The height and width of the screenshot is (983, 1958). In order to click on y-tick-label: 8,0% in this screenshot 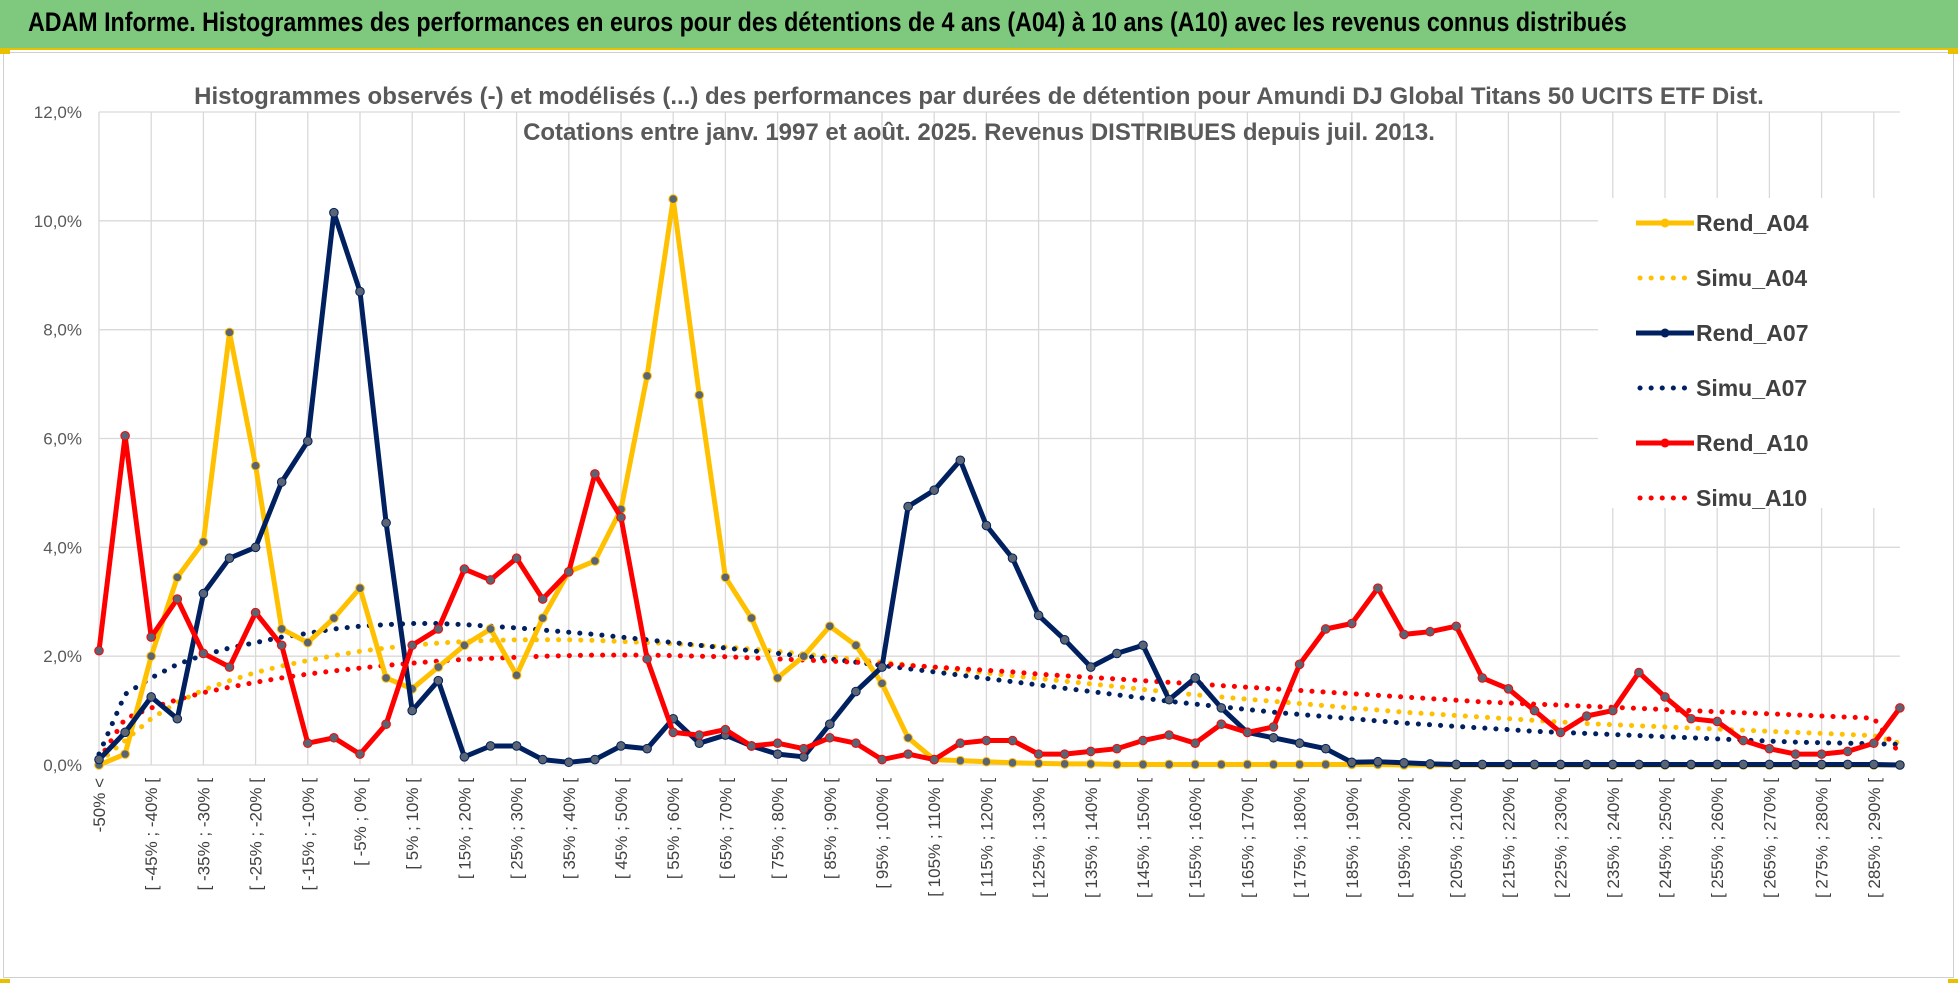, I will do `click(62, 330)`.